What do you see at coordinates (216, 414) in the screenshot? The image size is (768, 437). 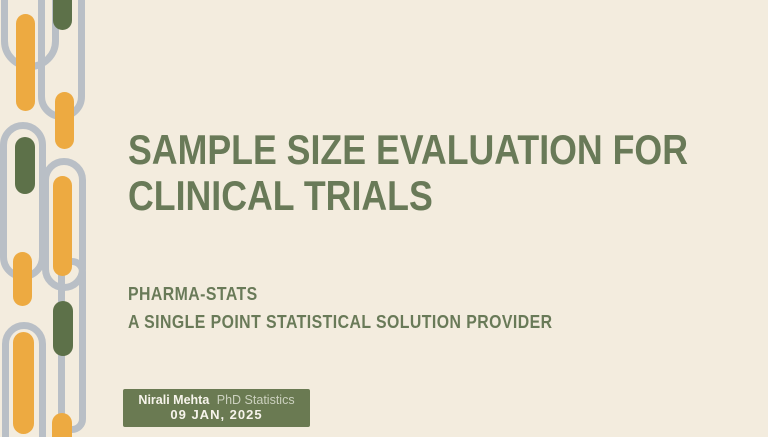 I see `slide-date: 09 JAN, 2025` at bounding box center [216, 414].